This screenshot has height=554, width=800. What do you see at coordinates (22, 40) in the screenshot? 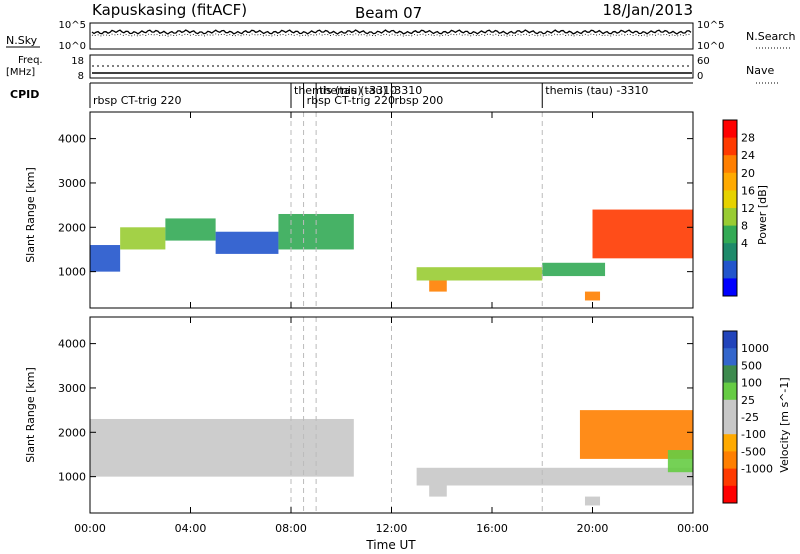
I see `sky-left-label: N.Sky` at bounding box center [22, 40].